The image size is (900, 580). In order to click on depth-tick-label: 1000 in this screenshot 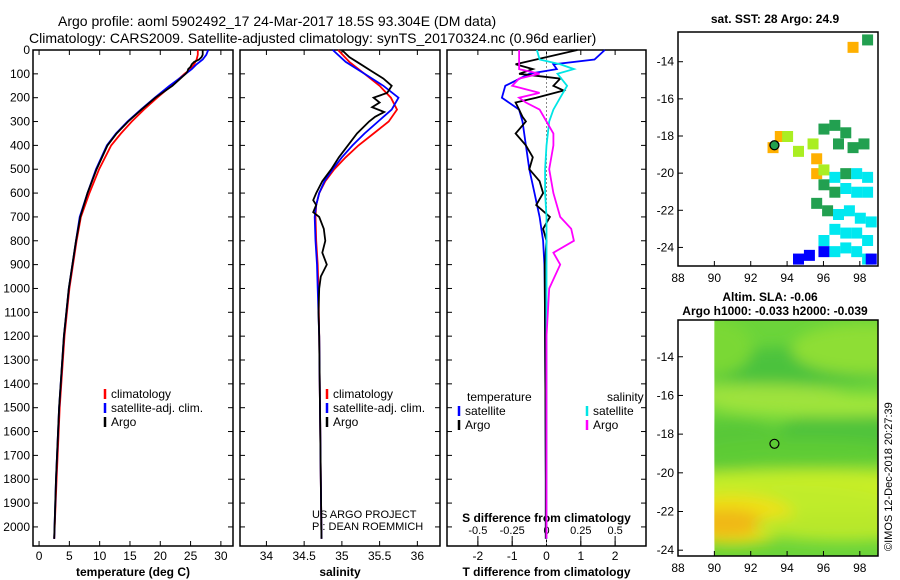, I will do `click(16, 288)`.